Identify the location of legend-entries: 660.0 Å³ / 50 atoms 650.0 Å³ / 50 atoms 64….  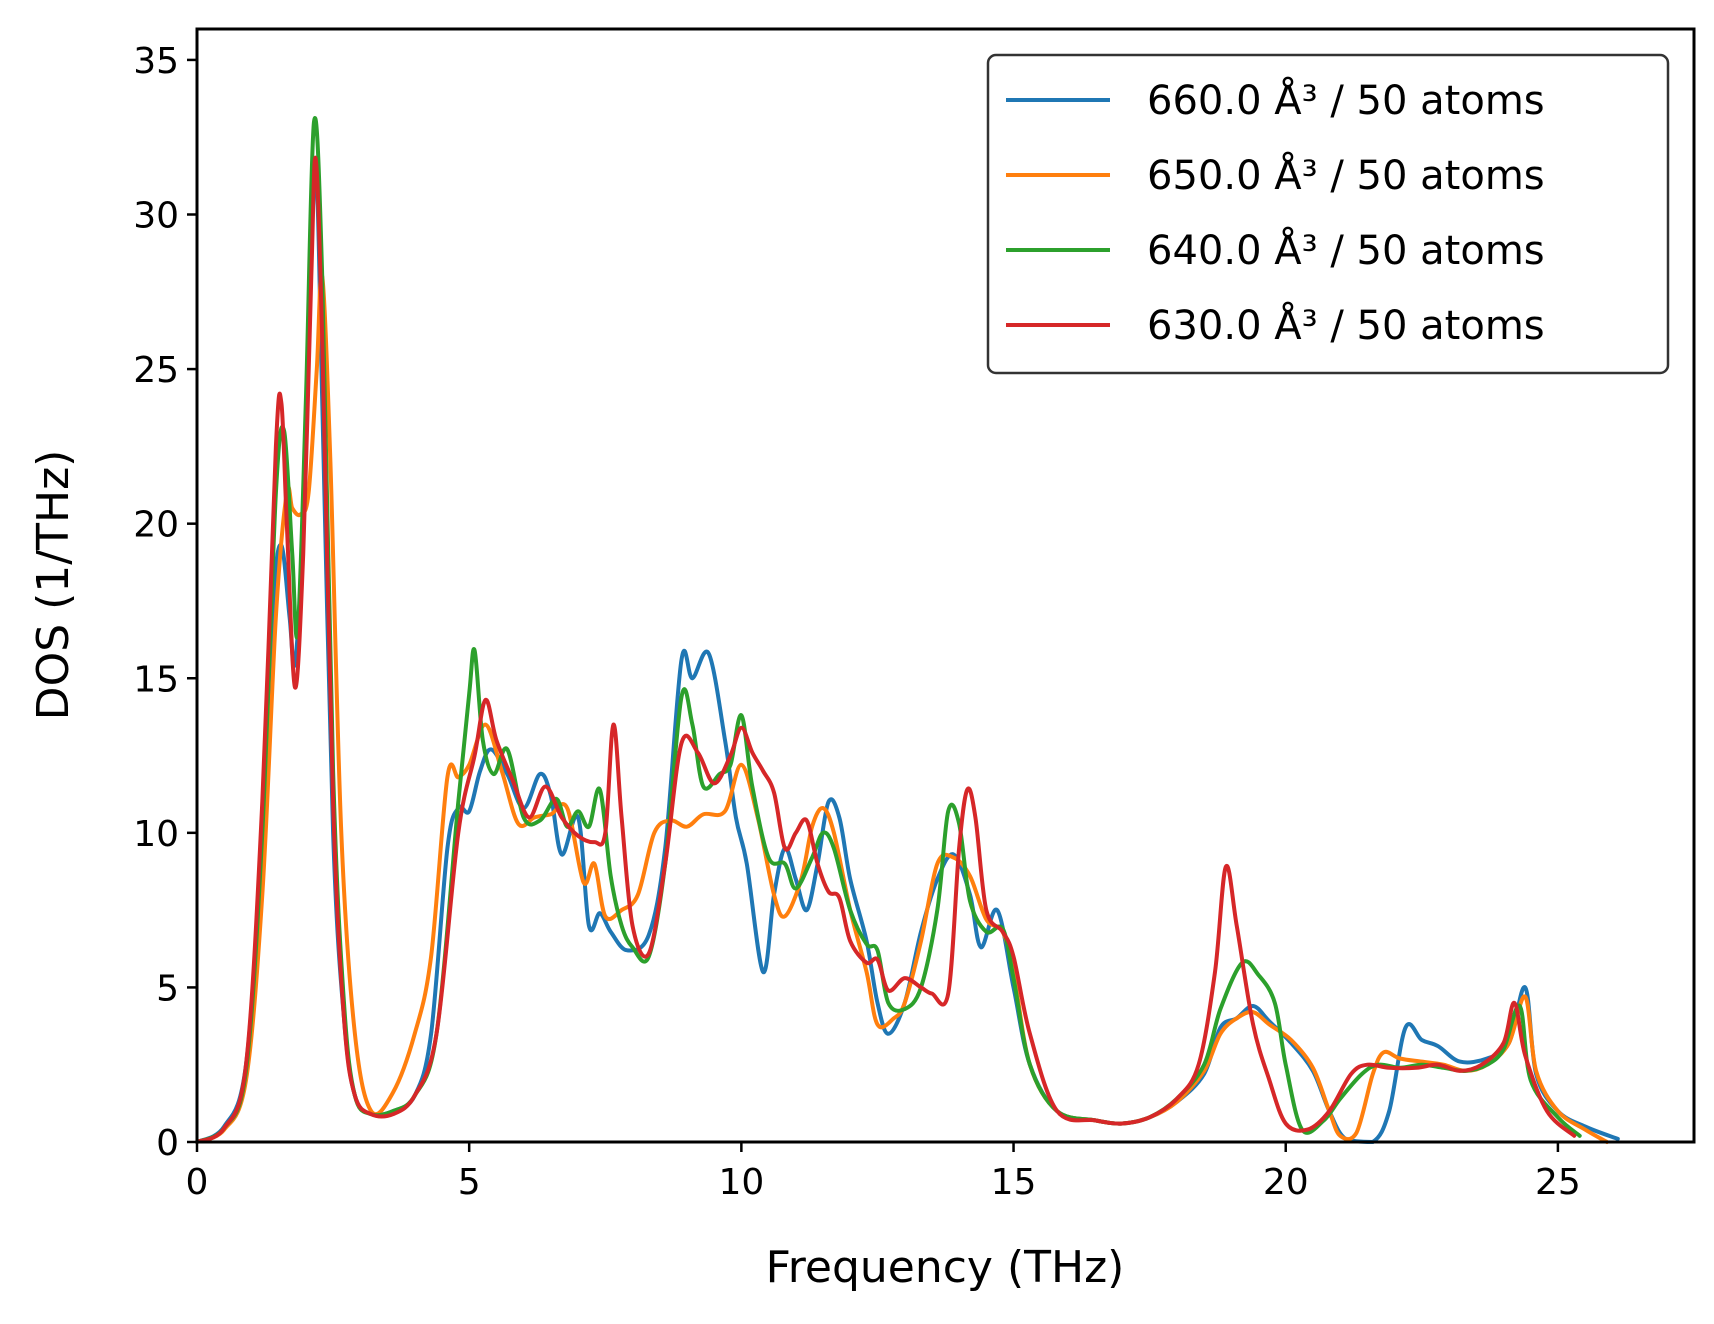
(1275, 212).